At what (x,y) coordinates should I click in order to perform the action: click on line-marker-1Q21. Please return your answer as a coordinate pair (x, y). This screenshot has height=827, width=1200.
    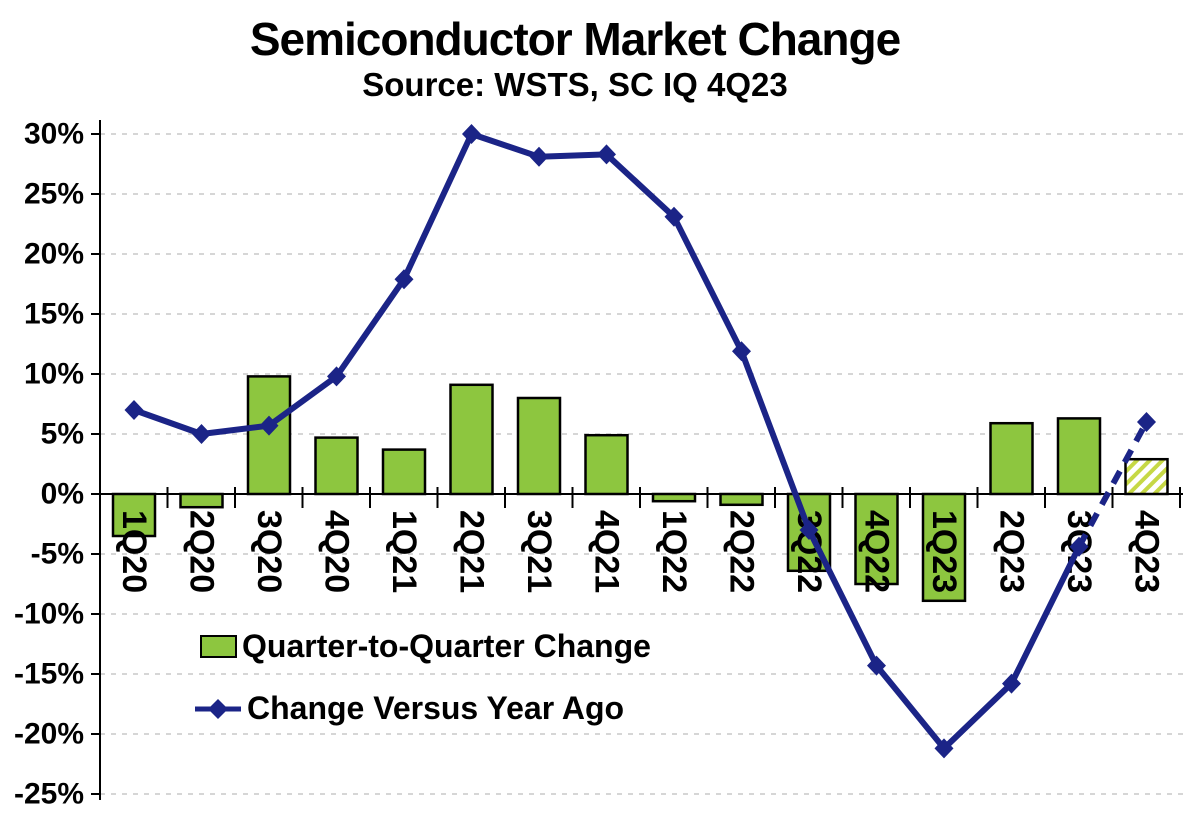
    Looking at the image, I should click on (404, 279).